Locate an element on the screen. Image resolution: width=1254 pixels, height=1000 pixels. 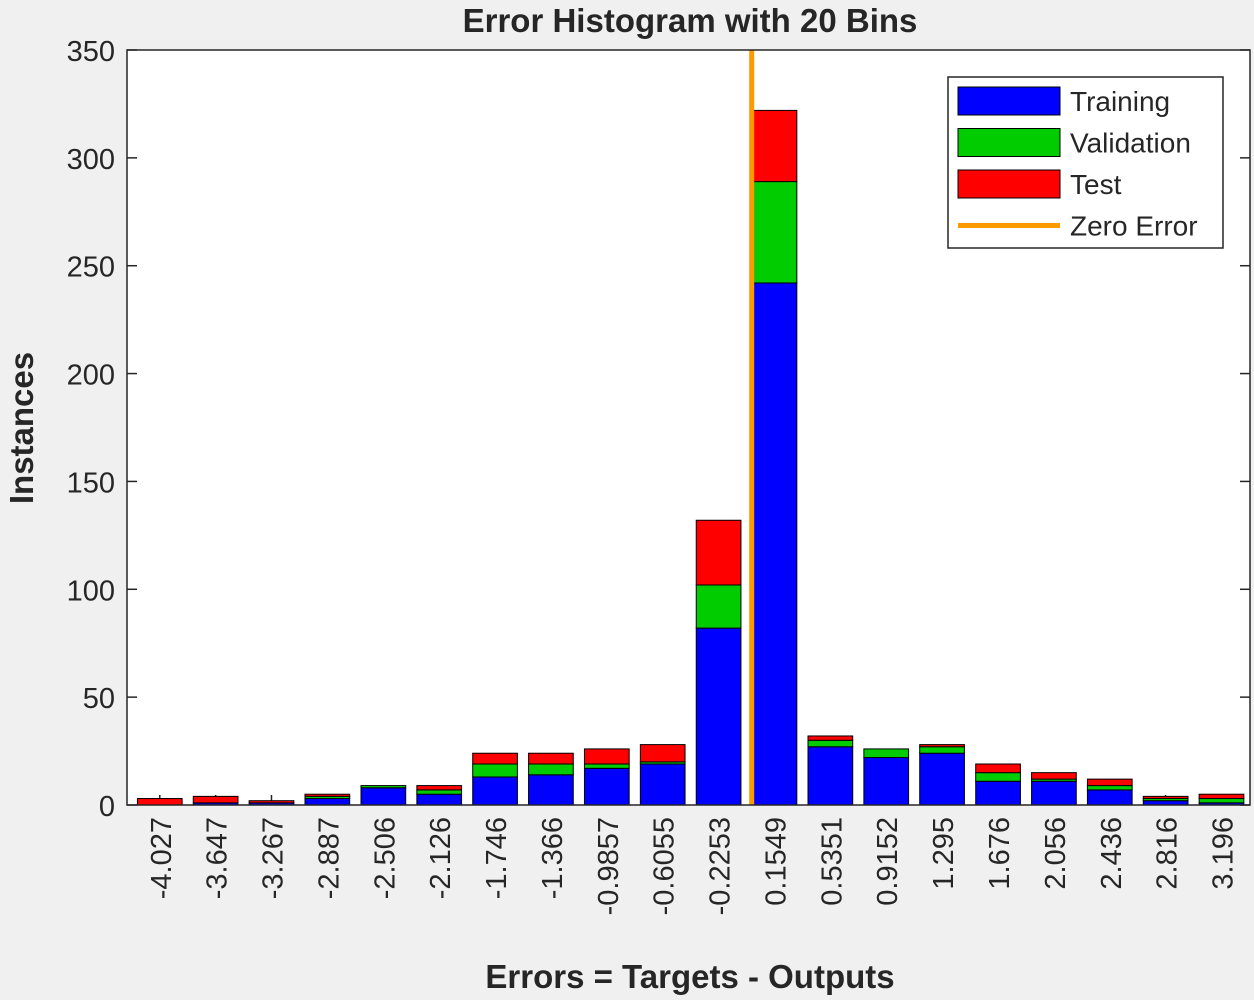
legend-label: Validation is located at coordinates (1130, 143).